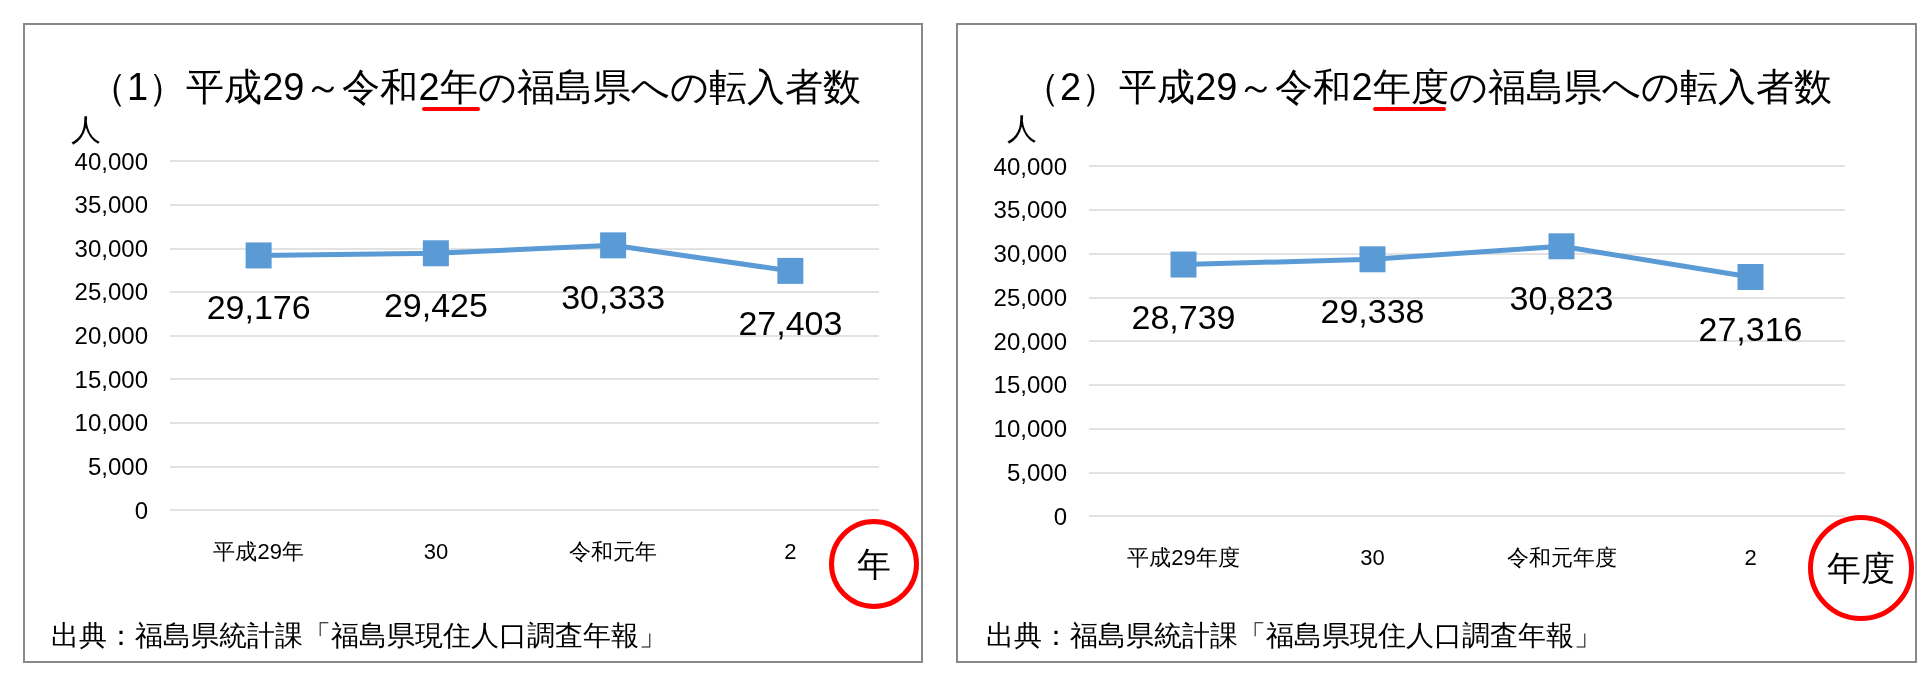 Image resolution: width=1922 pixels, height=692 pixels. Describe the element at coordinates (1561, 298) in the screenshot. I see `data-label: 30,823` at that location.